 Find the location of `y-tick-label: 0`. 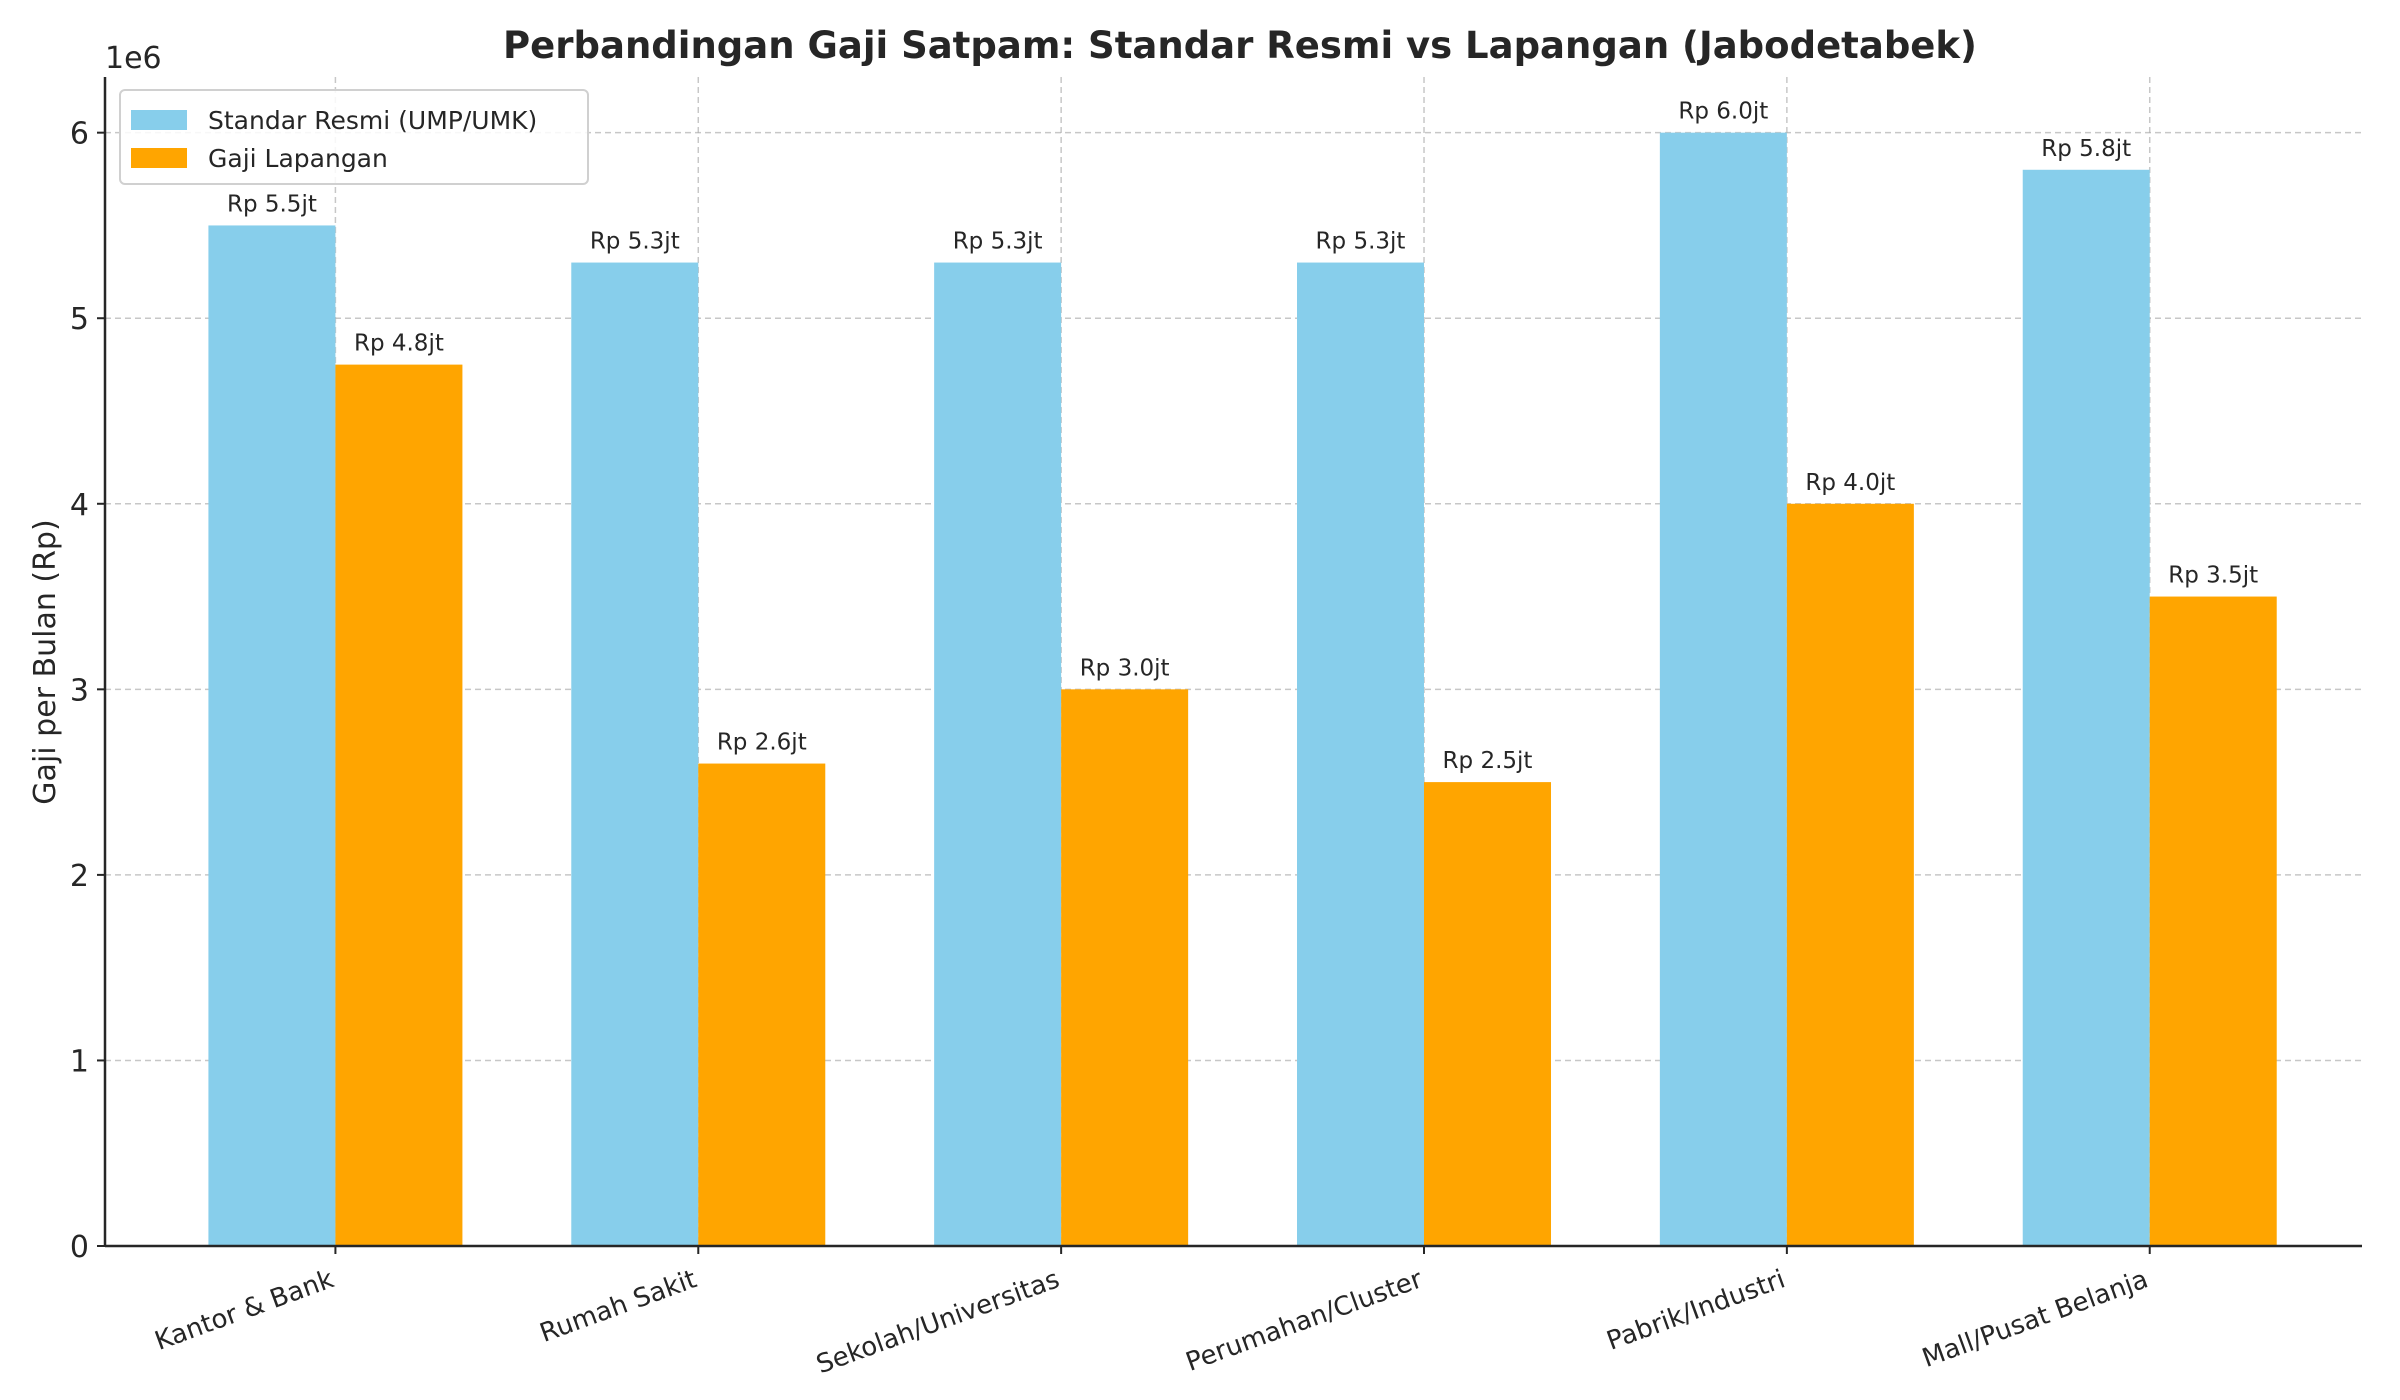

y-tick-label: 0 is located at coordinates (79, 1247).